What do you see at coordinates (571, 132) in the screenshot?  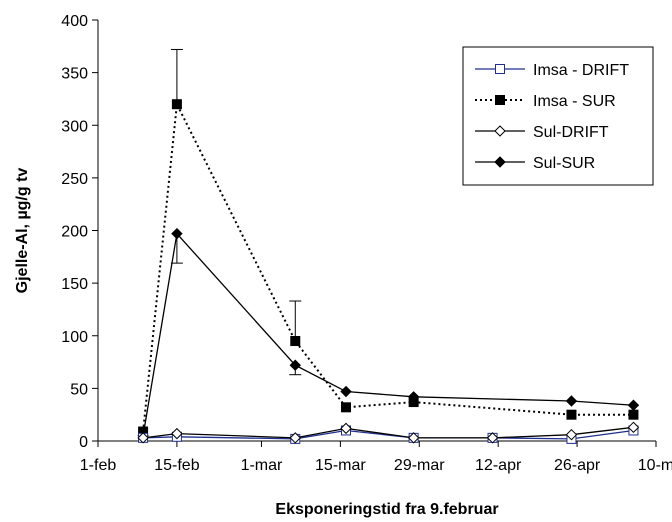 I see `legend-label: Sul-DRIFT` at bounding box center [571, 132].